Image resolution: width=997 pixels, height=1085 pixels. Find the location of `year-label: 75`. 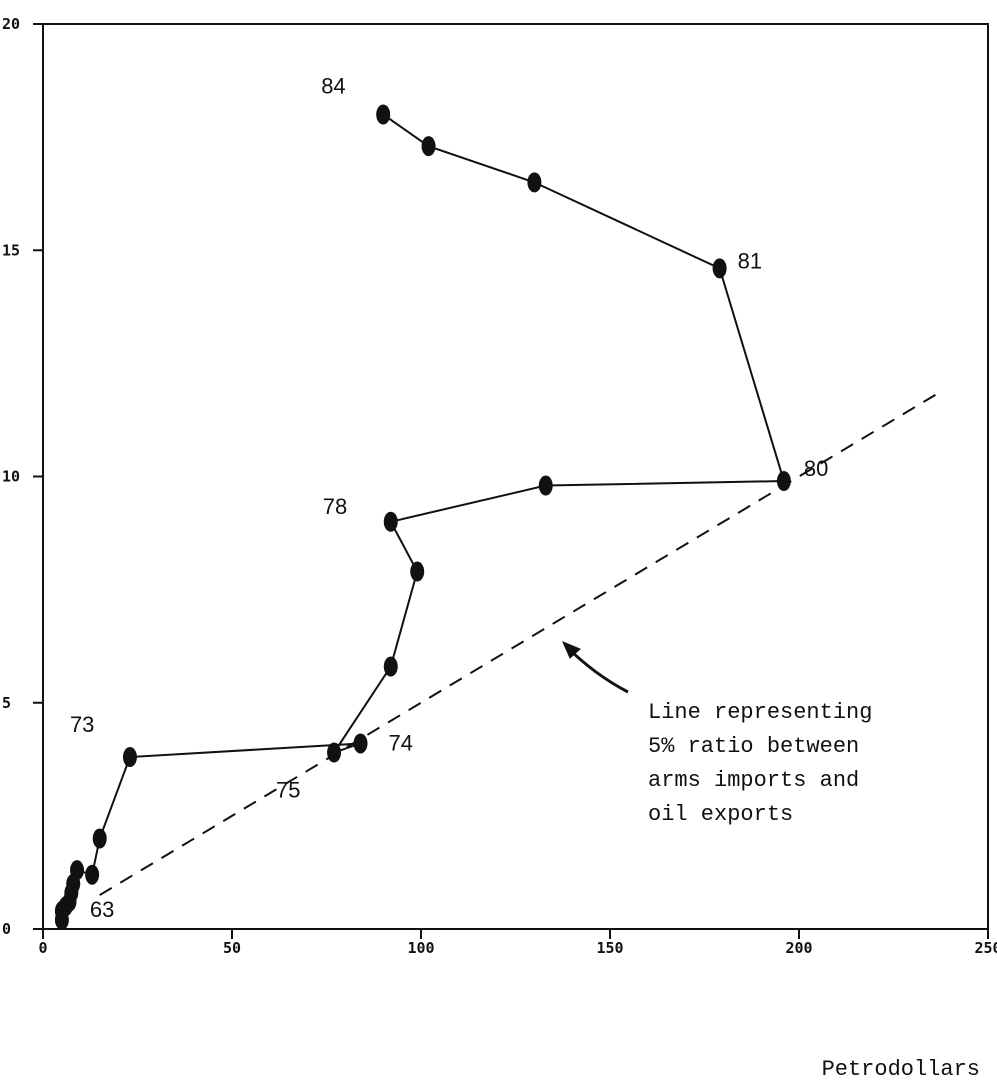

year-label: 75 is located at coordinates (288, 790).